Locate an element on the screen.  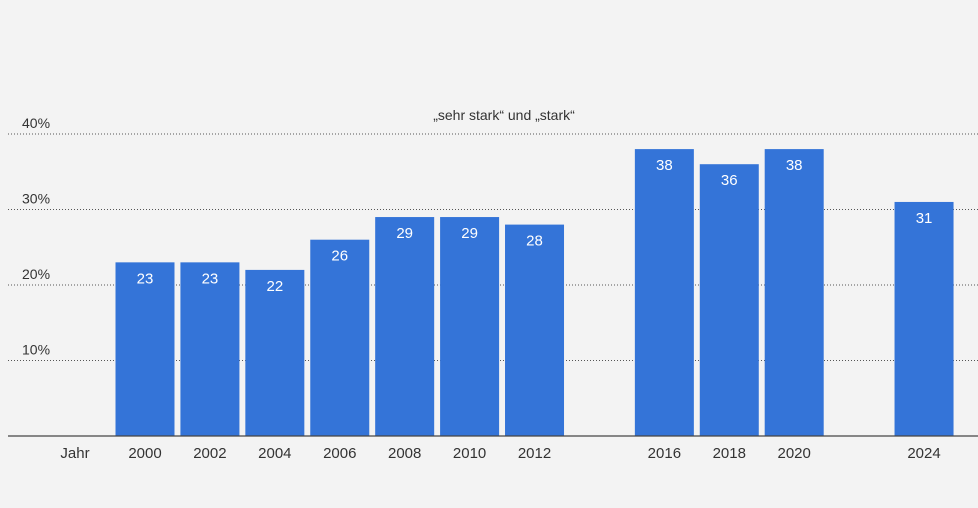
y-axis: 10% 20% 30% 40% is located at coordinates (36, 236).